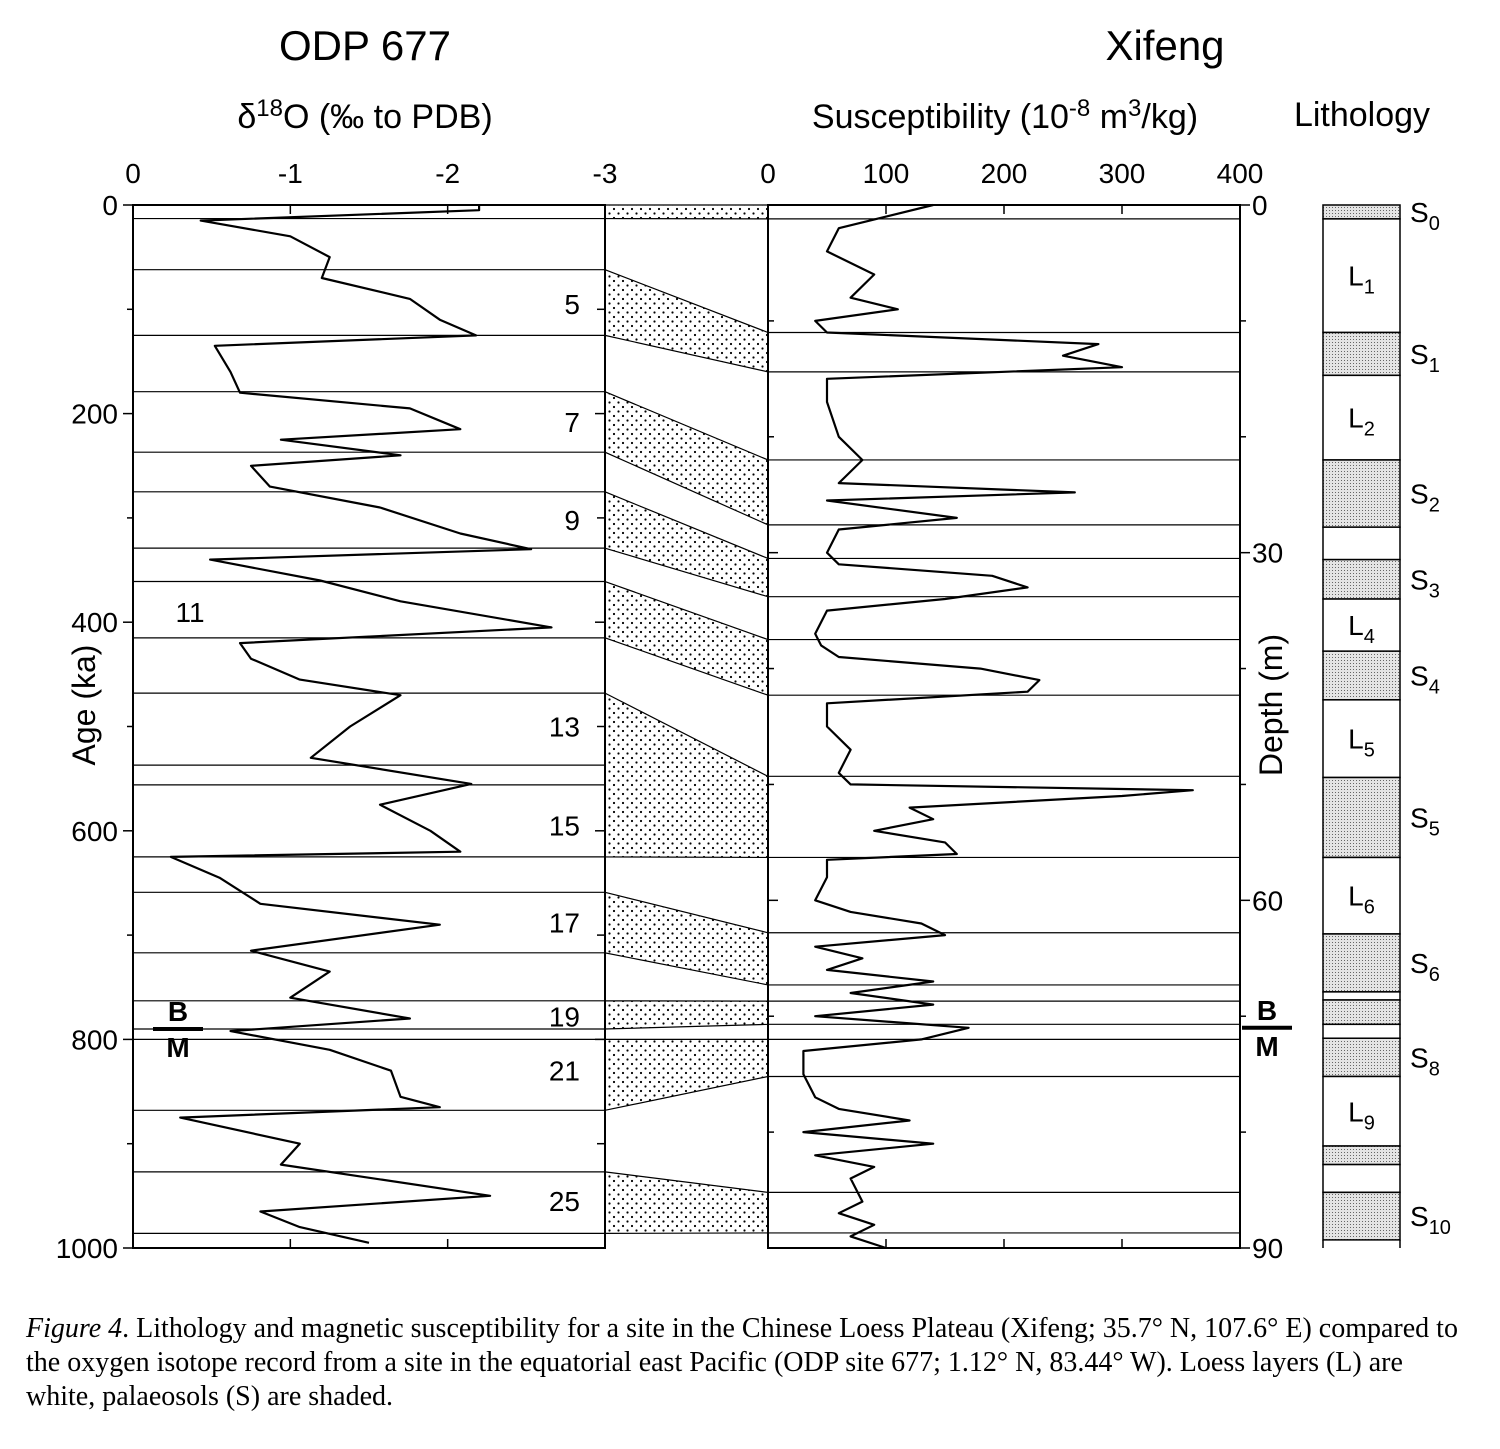 Image resolution: width=1500 pixels, height=1449 pixels. Describe the element at coordinates (564, 1016) in the screenshot. I see `stage-label: 19` at that location.